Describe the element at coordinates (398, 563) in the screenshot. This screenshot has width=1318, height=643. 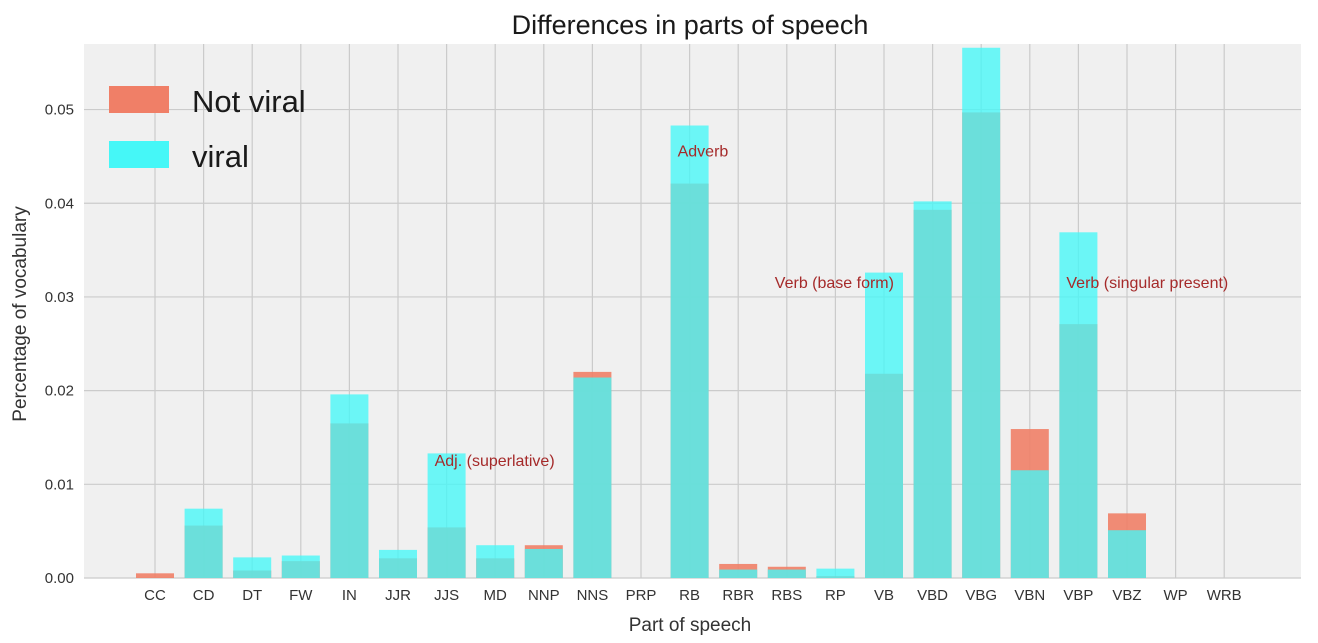
I see `bar-viral-jjr` at that location.